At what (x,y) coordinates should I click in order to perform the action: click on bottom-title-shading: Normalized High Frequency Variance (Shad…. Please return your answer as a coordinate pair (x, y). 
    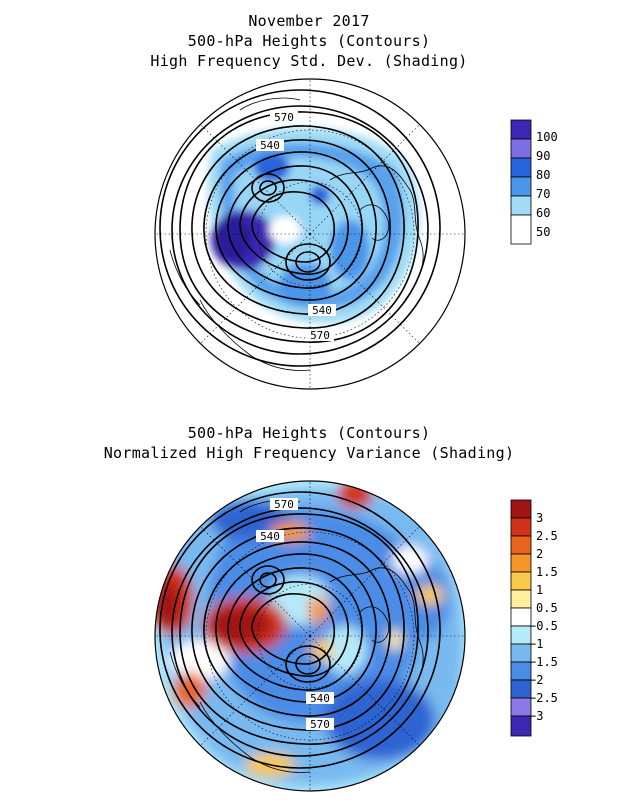
    Looking at the image, I should click on (309, 453).